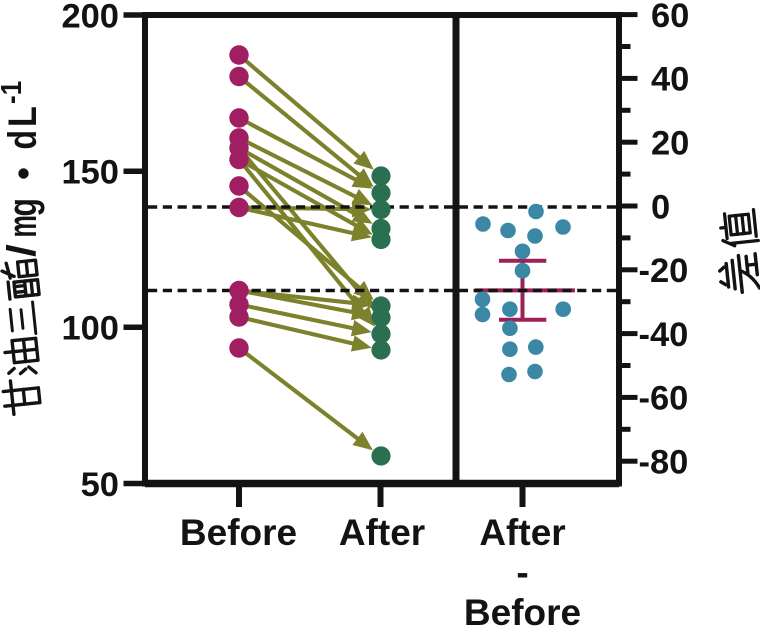 This screenshot has height=637, width=760. I want to click on svg-text: -80, so click(664, 463).